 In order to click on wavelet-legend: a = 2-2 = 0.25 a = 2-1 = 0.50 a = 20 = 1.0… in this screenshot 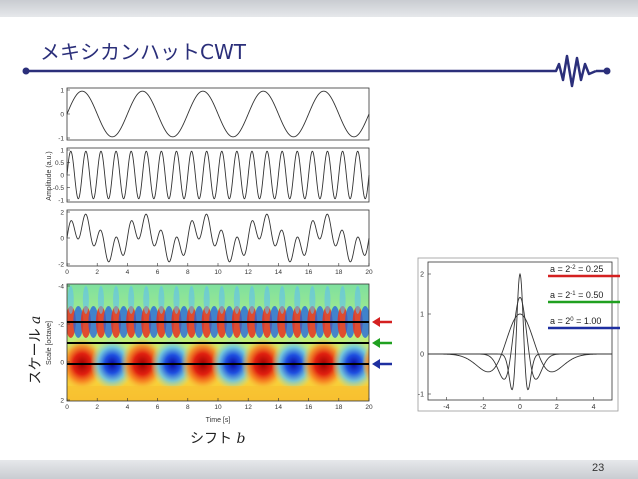, I will do `click(584, 297)`.